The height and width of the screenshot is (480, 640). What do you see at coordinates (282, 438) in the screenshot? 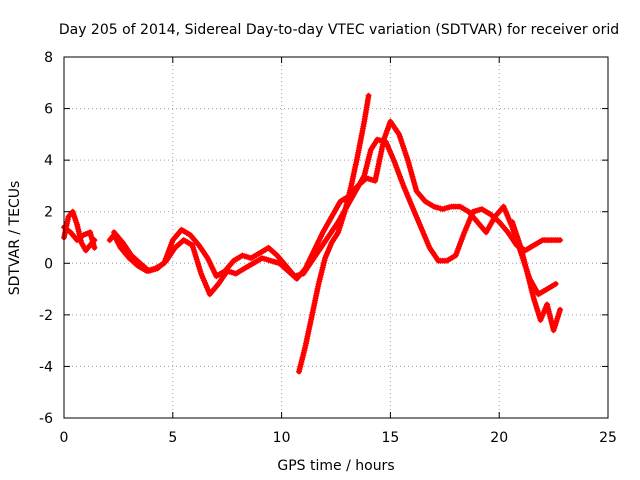
I see `x-tick-label: 10` at bounding box center [282, 438].